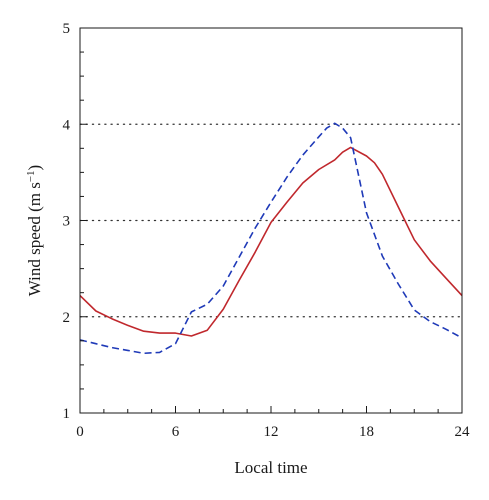 This screenshot has width=489, height=500. What do you see at coordinates (67, 29) in the screenshot?
I see `y-tick-label-5: 5` at bounding box center [67, 29].